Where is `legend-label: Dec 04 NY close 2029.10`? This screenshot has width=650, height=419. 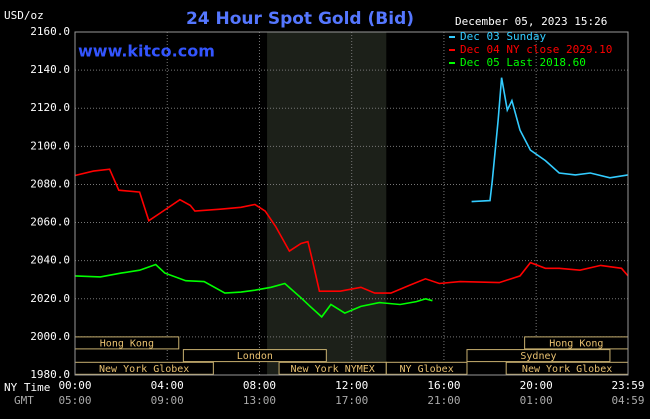 legend-label: Dec 04 NY close 2029.10 is located at coordinates (536, 49).